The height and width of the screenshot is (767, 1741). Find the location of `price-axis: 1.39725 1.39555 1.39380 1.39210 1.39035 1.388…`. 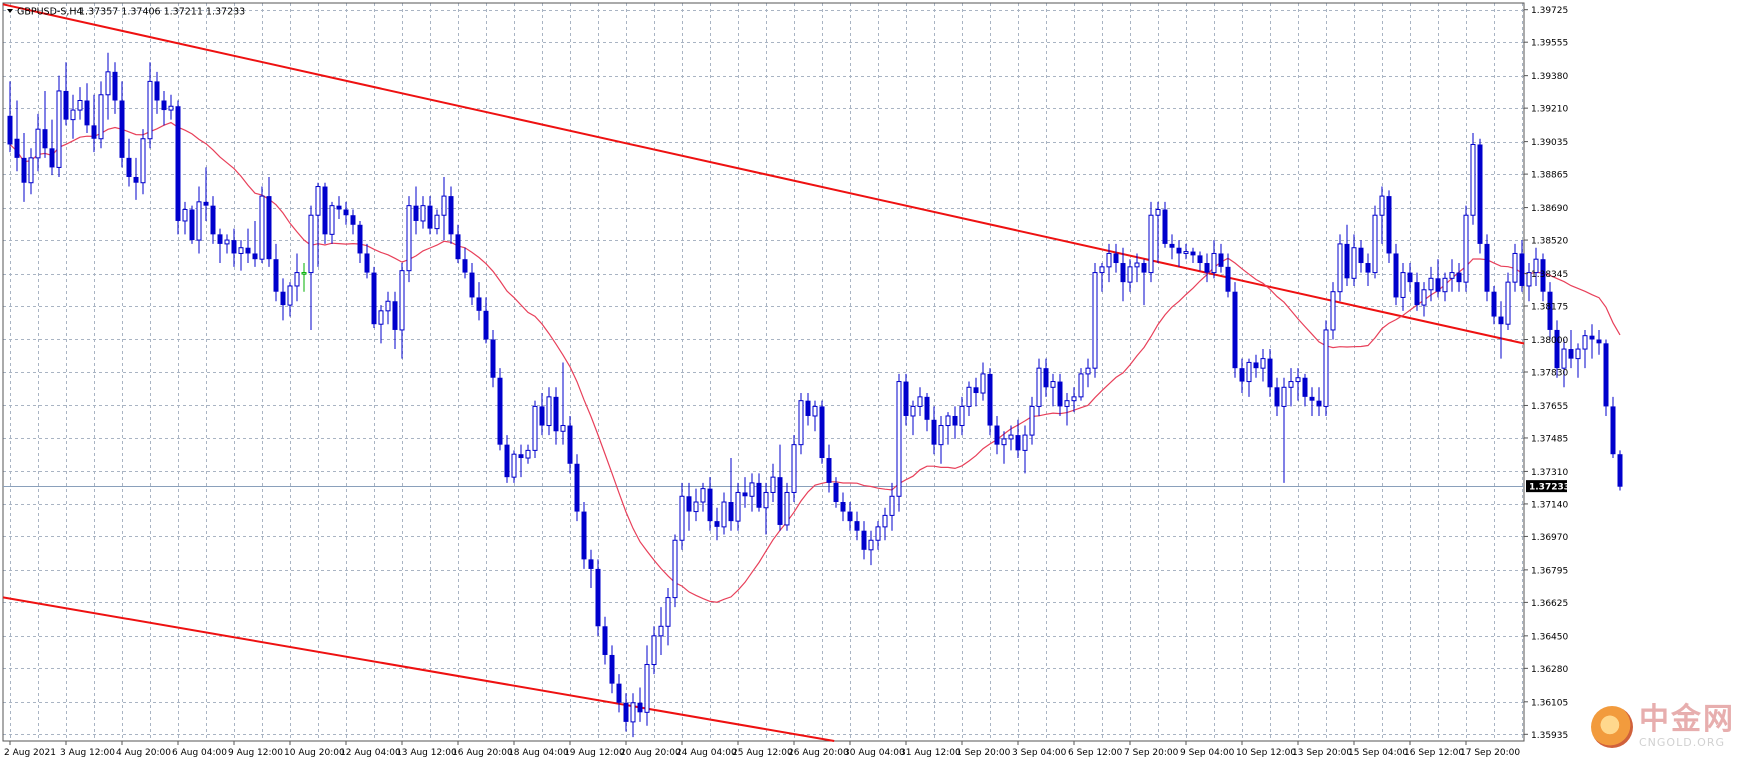

price-axis: 1.39725 1.39555 1.39380 1.39210 1.39035 1.388… is located at coordinates (1547, 373).